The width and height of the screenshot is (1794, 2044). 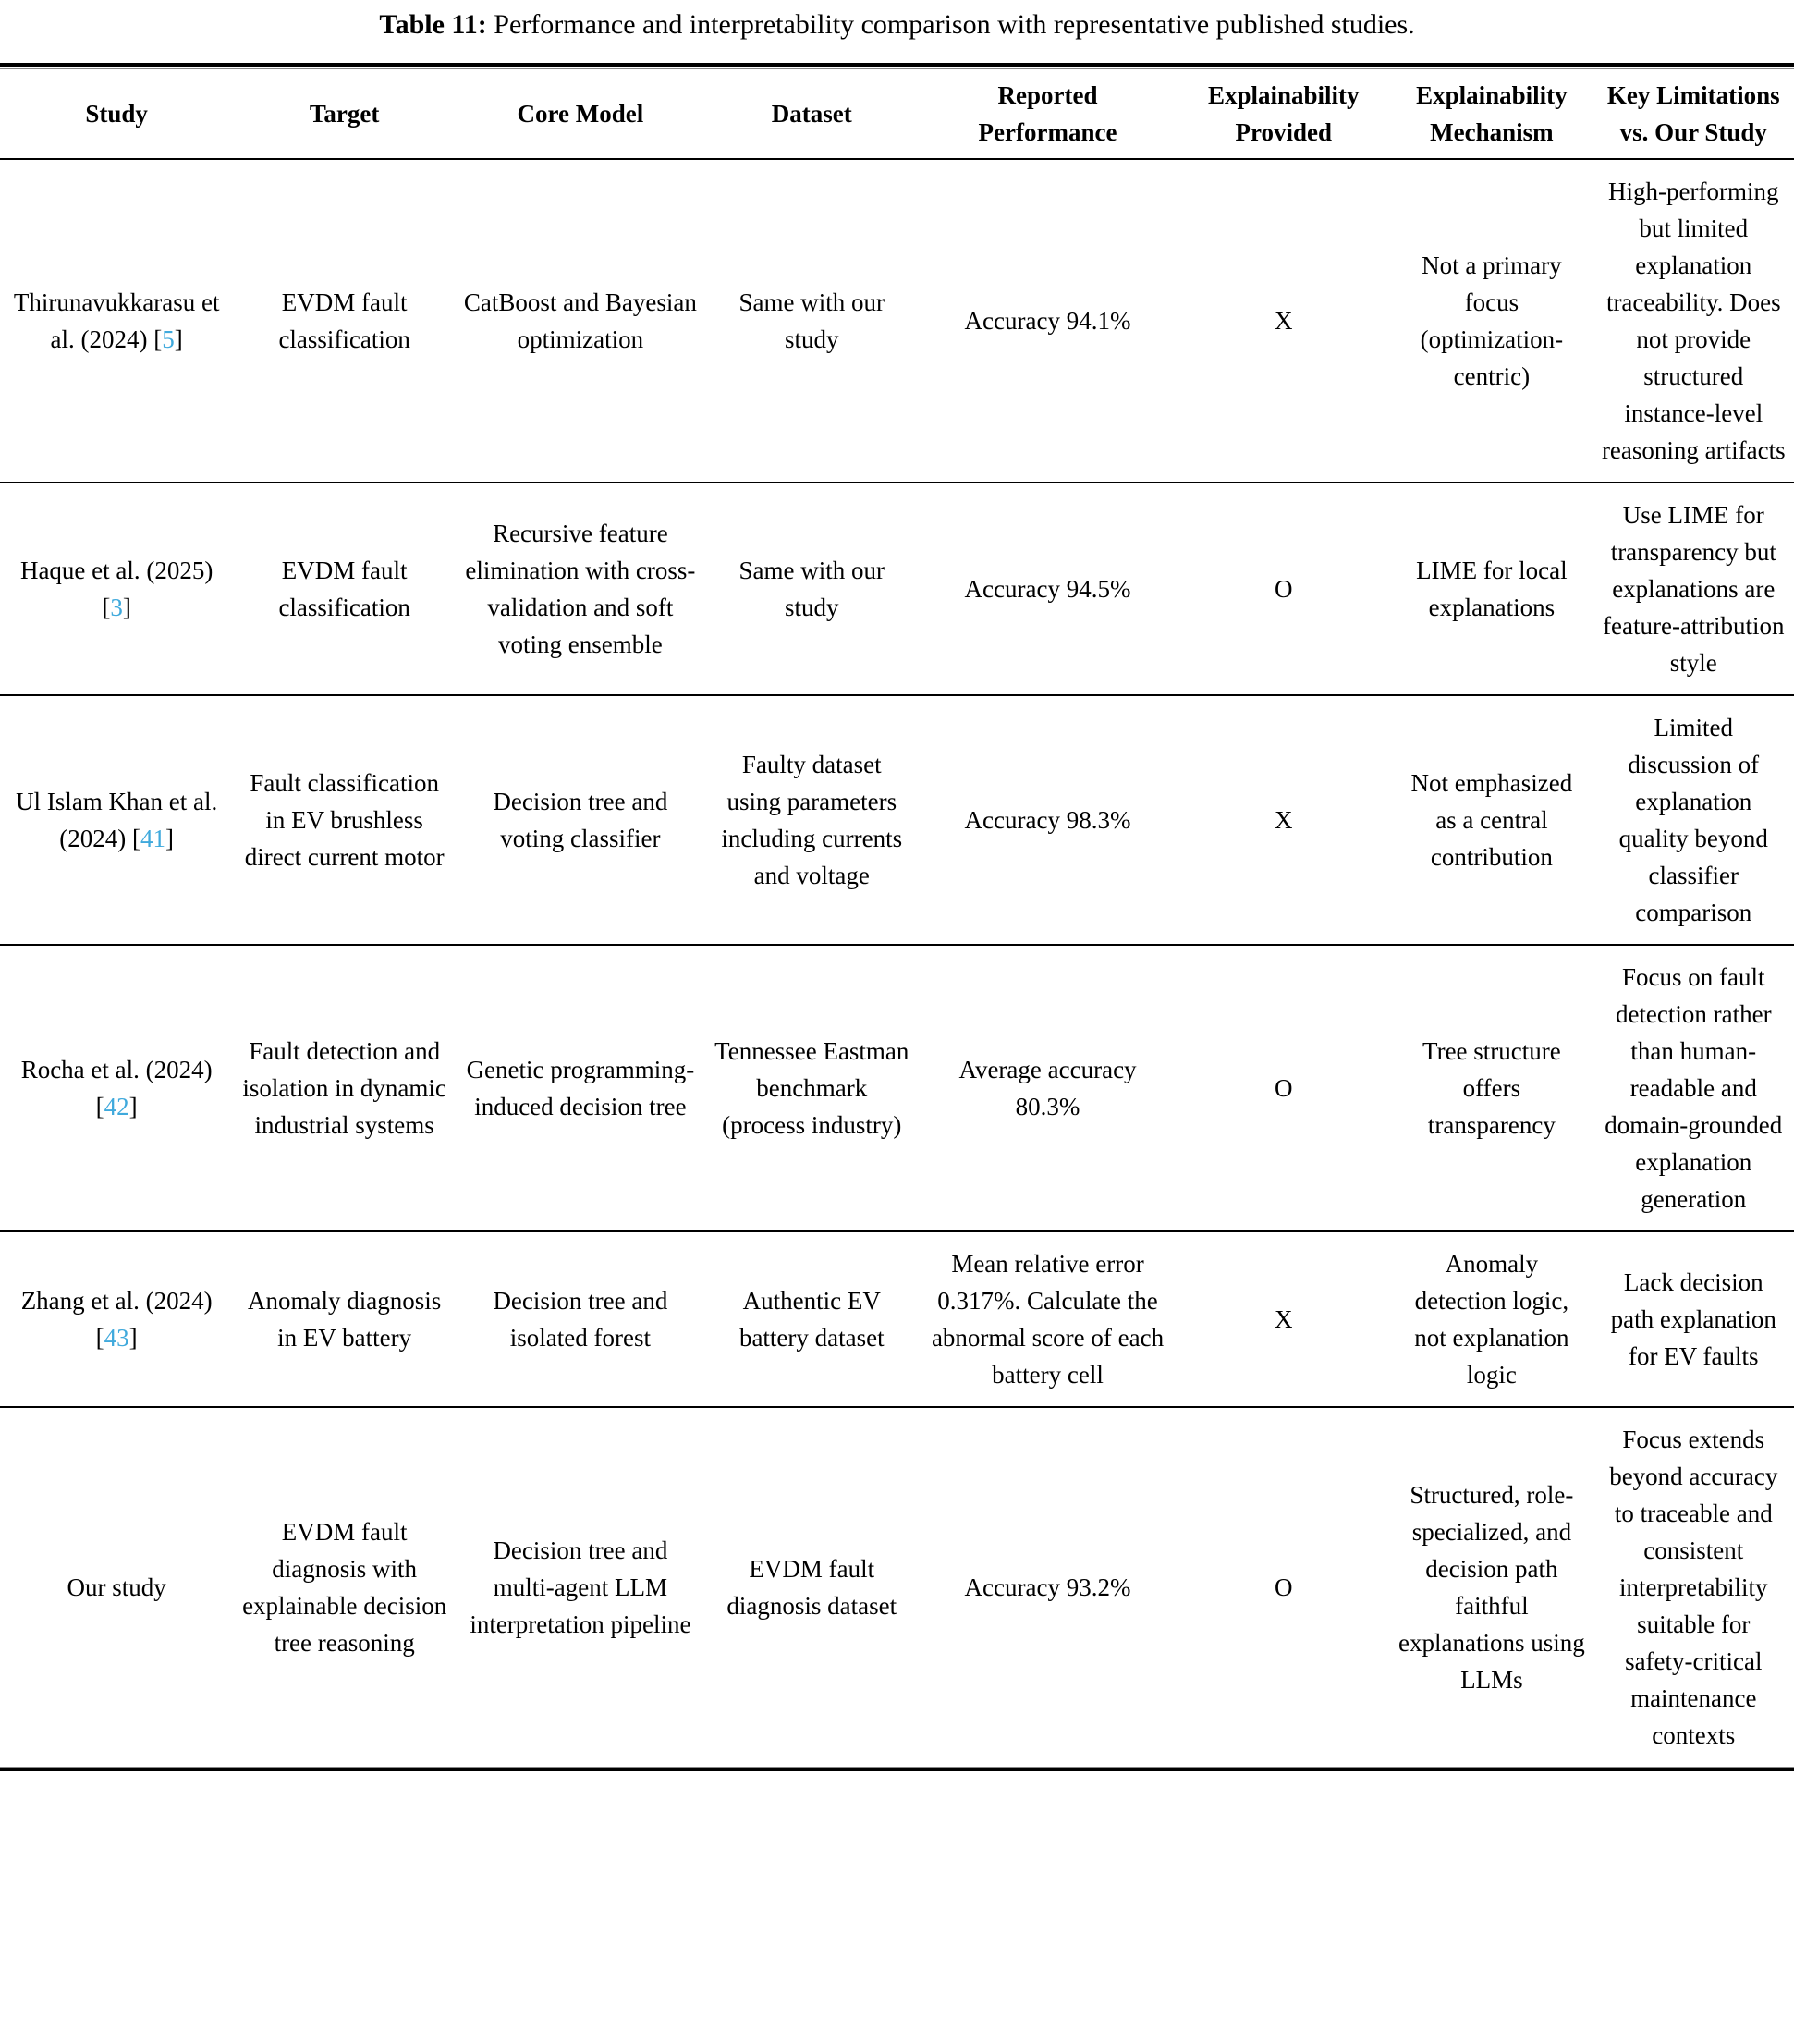 I want to click on study-cell: Zhang et al. (2024) [43], so click(x=117, y=1318).